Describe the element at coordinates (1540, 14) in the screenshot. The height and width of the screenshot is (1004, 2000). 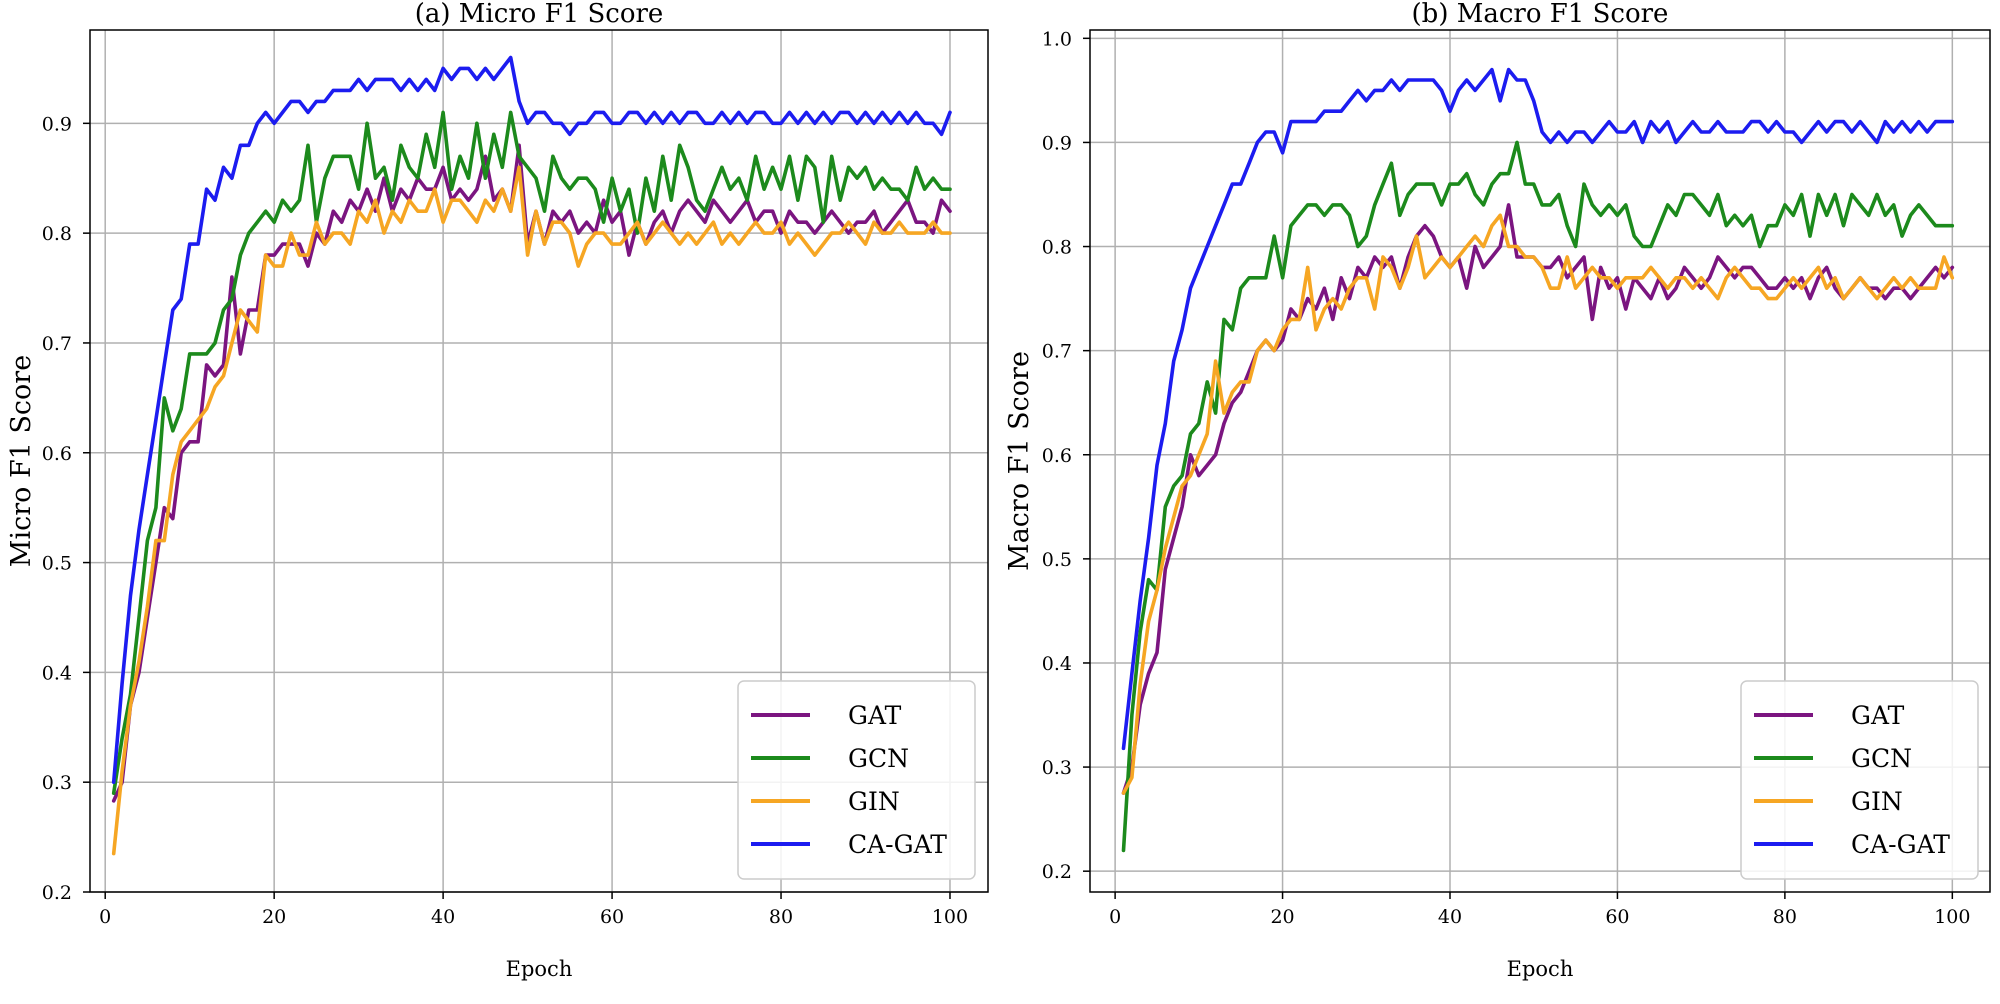
I see `panel-b-title: (b) Macro F1 Score` at that location.